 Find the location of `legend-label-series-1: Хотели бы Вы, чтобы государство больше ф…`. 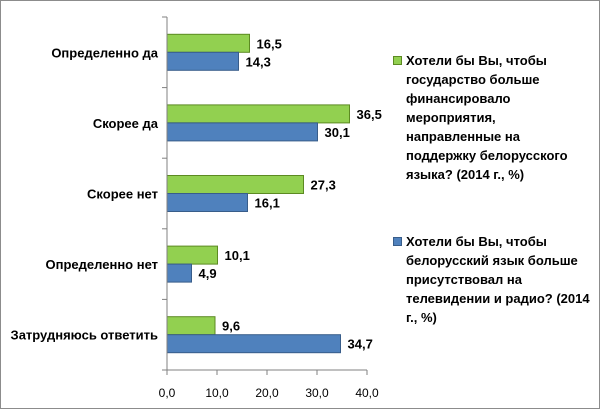

legend-label-series-1: Хотели бы Вы, чтобы государство больше ф… is located at coordinates (487, 117).